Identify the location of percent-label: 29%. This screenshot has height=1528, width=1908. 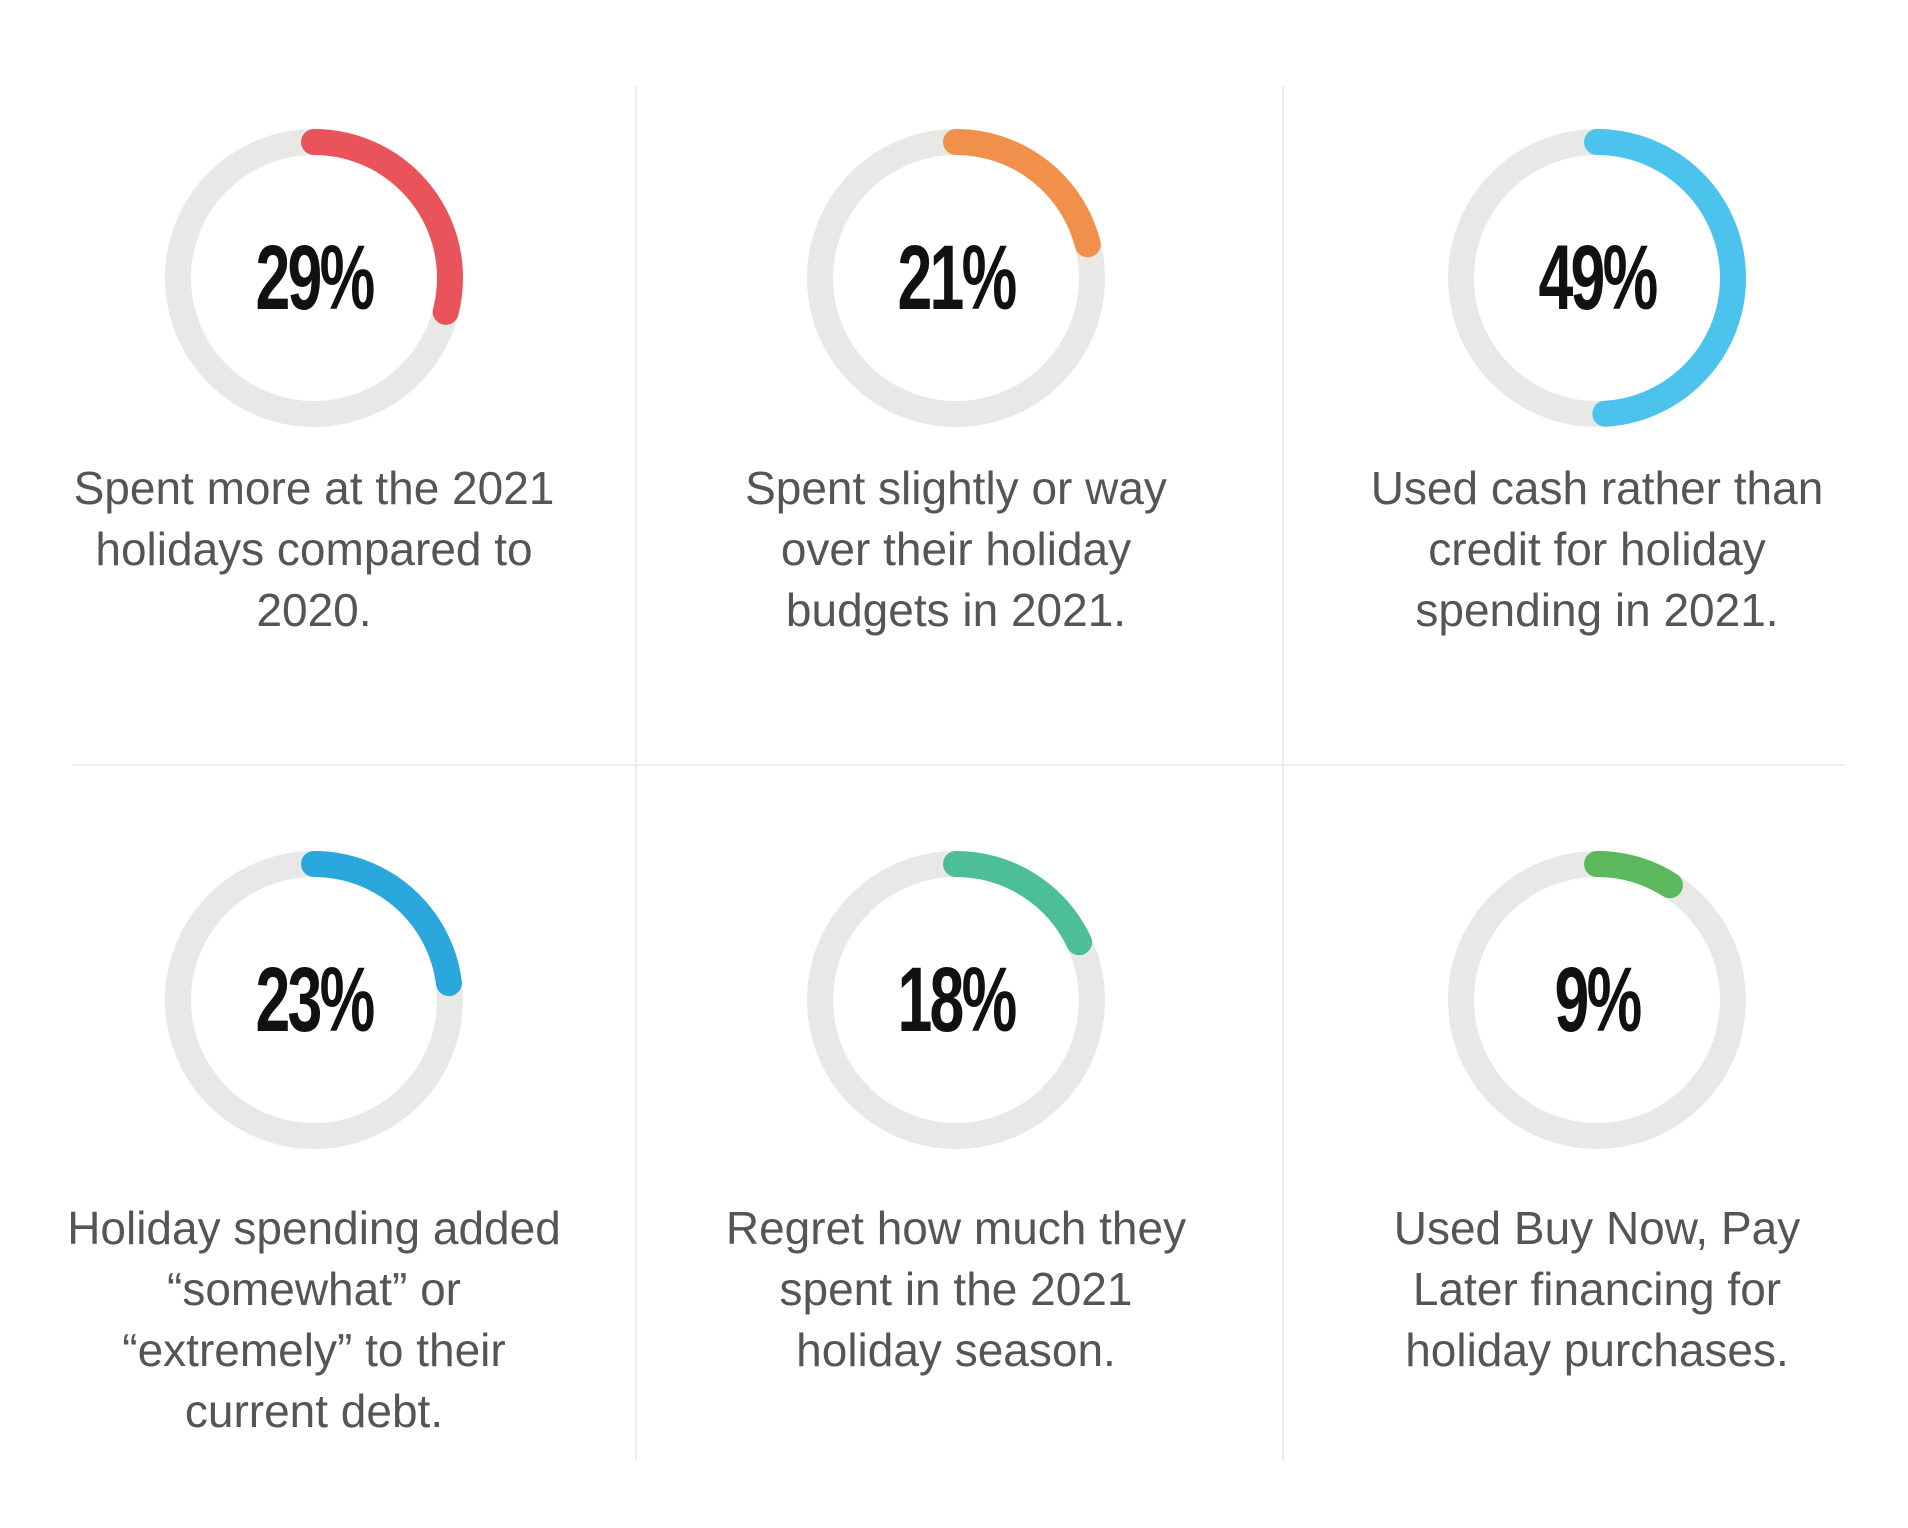
(315, 278).